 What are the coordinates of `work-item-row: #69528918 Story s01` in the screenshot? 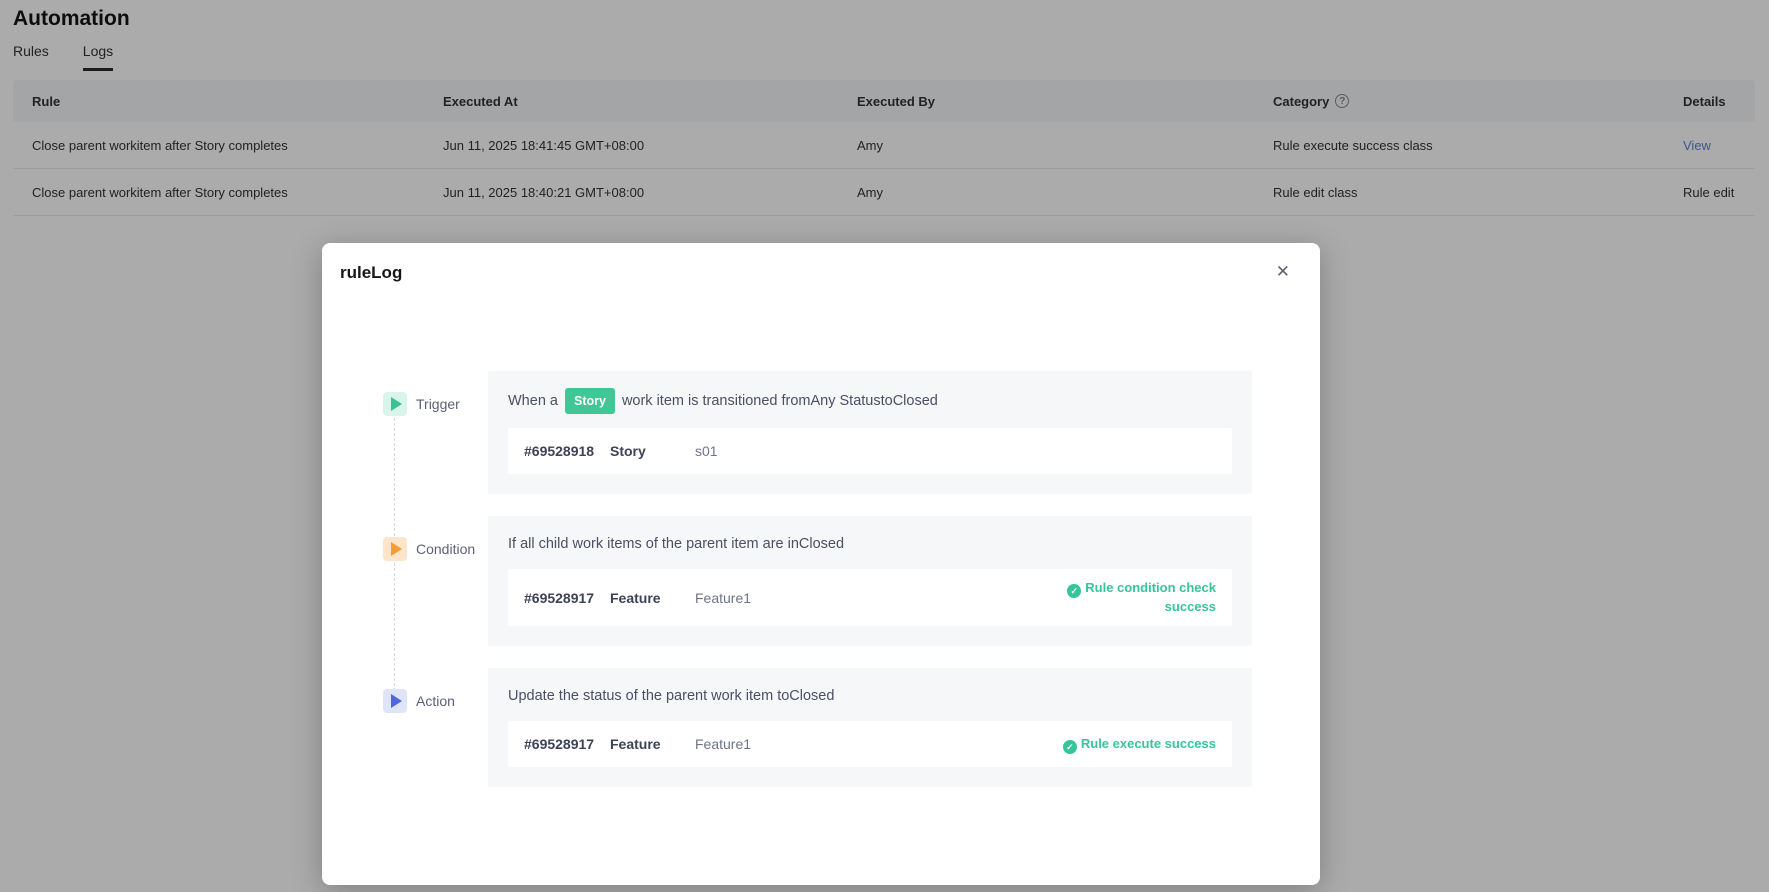 It's located at (870, 451).